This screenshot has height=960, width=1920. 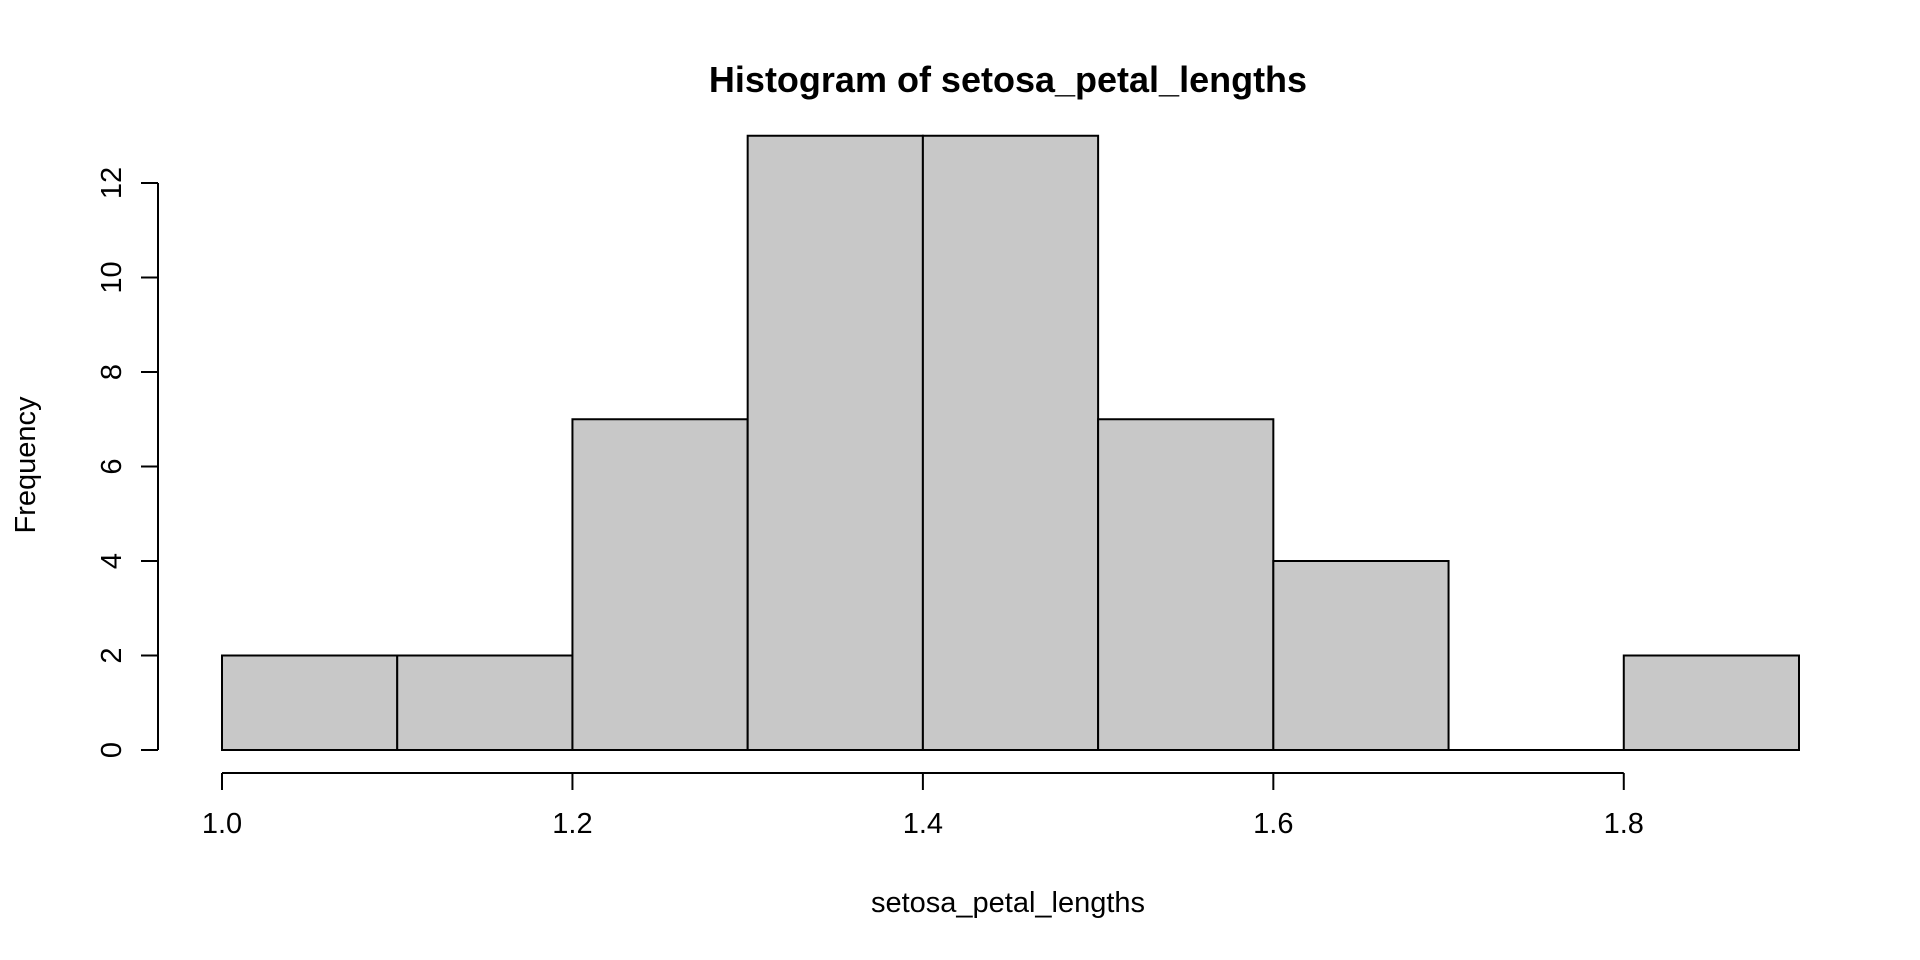 What do you see at coordinates (923, 824) in the screenshot?
I see `x-tick-label: 1.4` at bounding box center [923, 824].